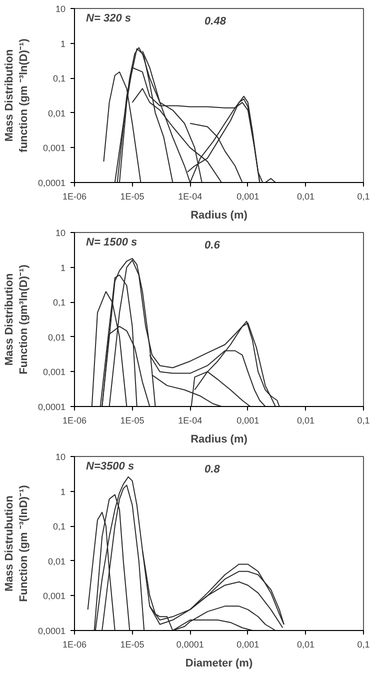 The height and width of the screenshot is (674, 377). I want to click on y-axis-title: Mass Distribution Function (gm³ln(D)⁻¹), so click(17, 319).